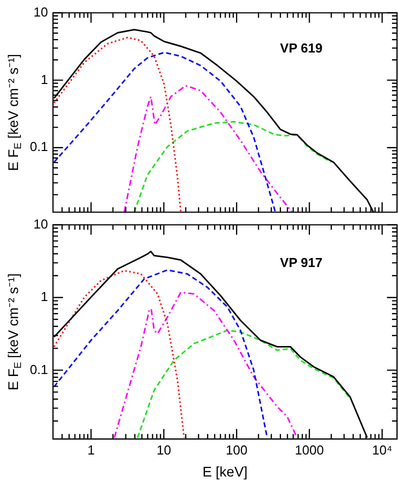  Describe the element at coordinates (301, 262) in the screenshot. I see `annotation: VP 917` at that location.